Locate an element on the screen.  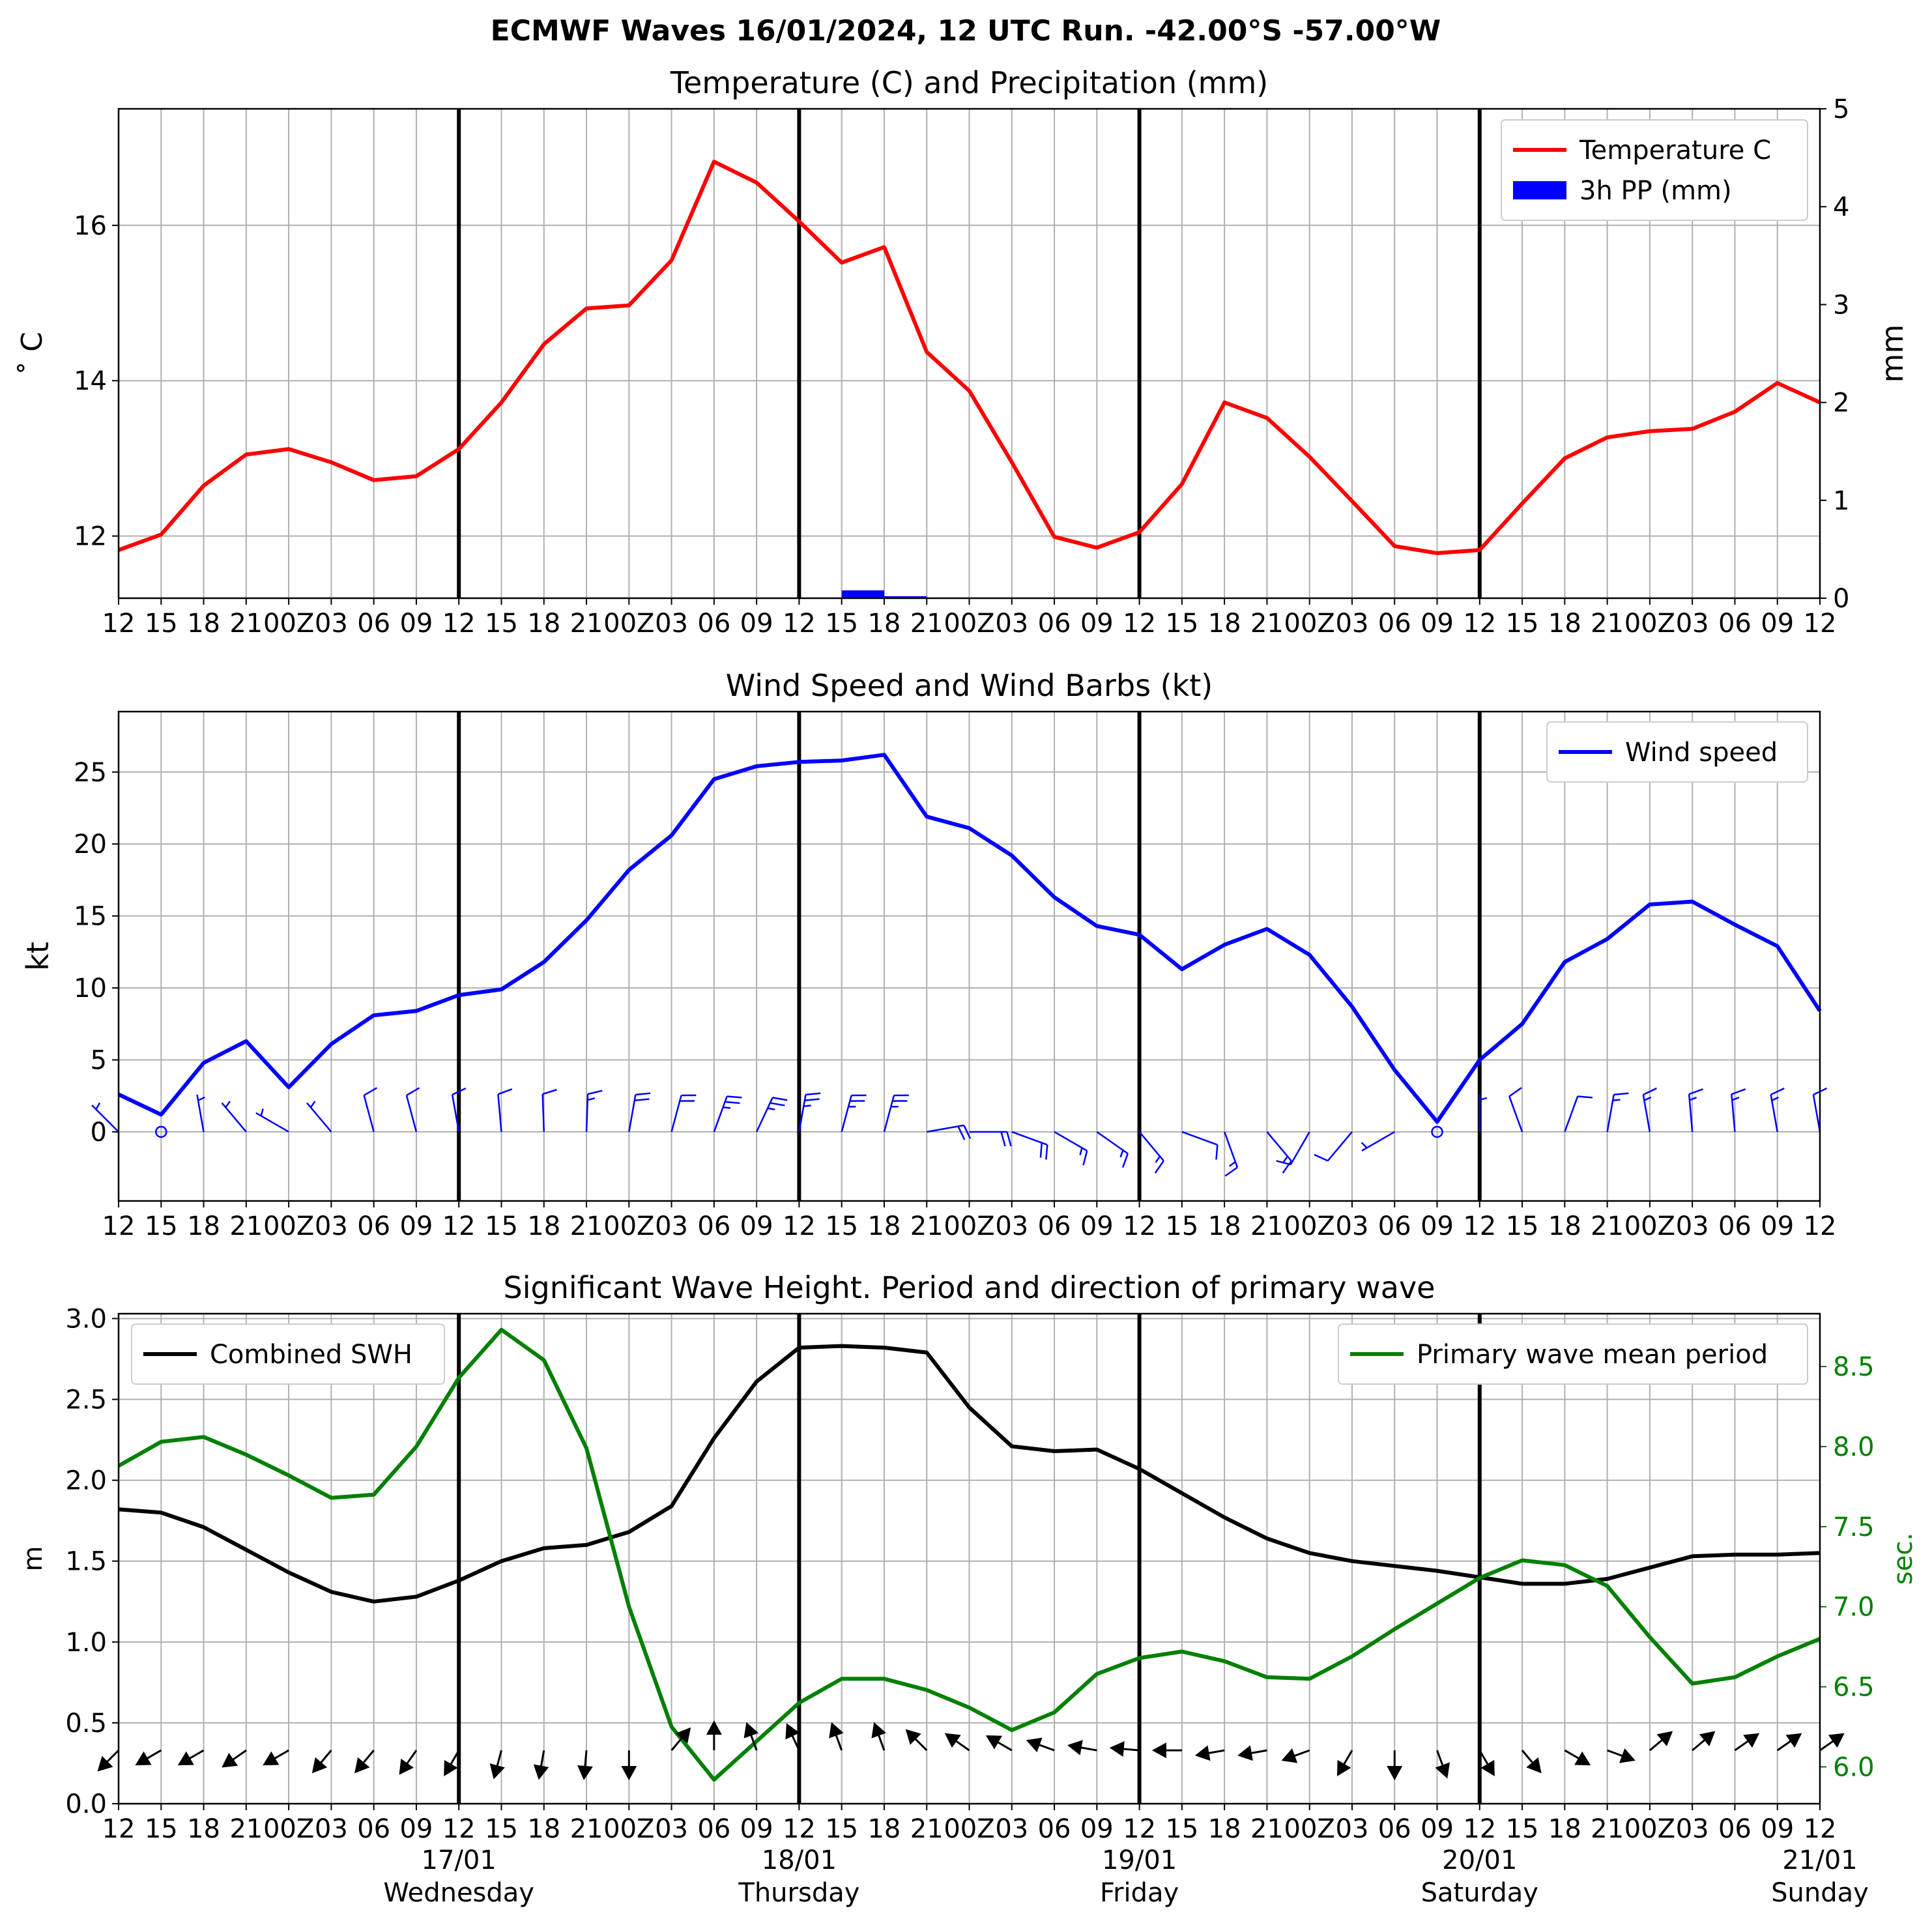
y-tick-label: 10 is located at coordinates (90, 989).